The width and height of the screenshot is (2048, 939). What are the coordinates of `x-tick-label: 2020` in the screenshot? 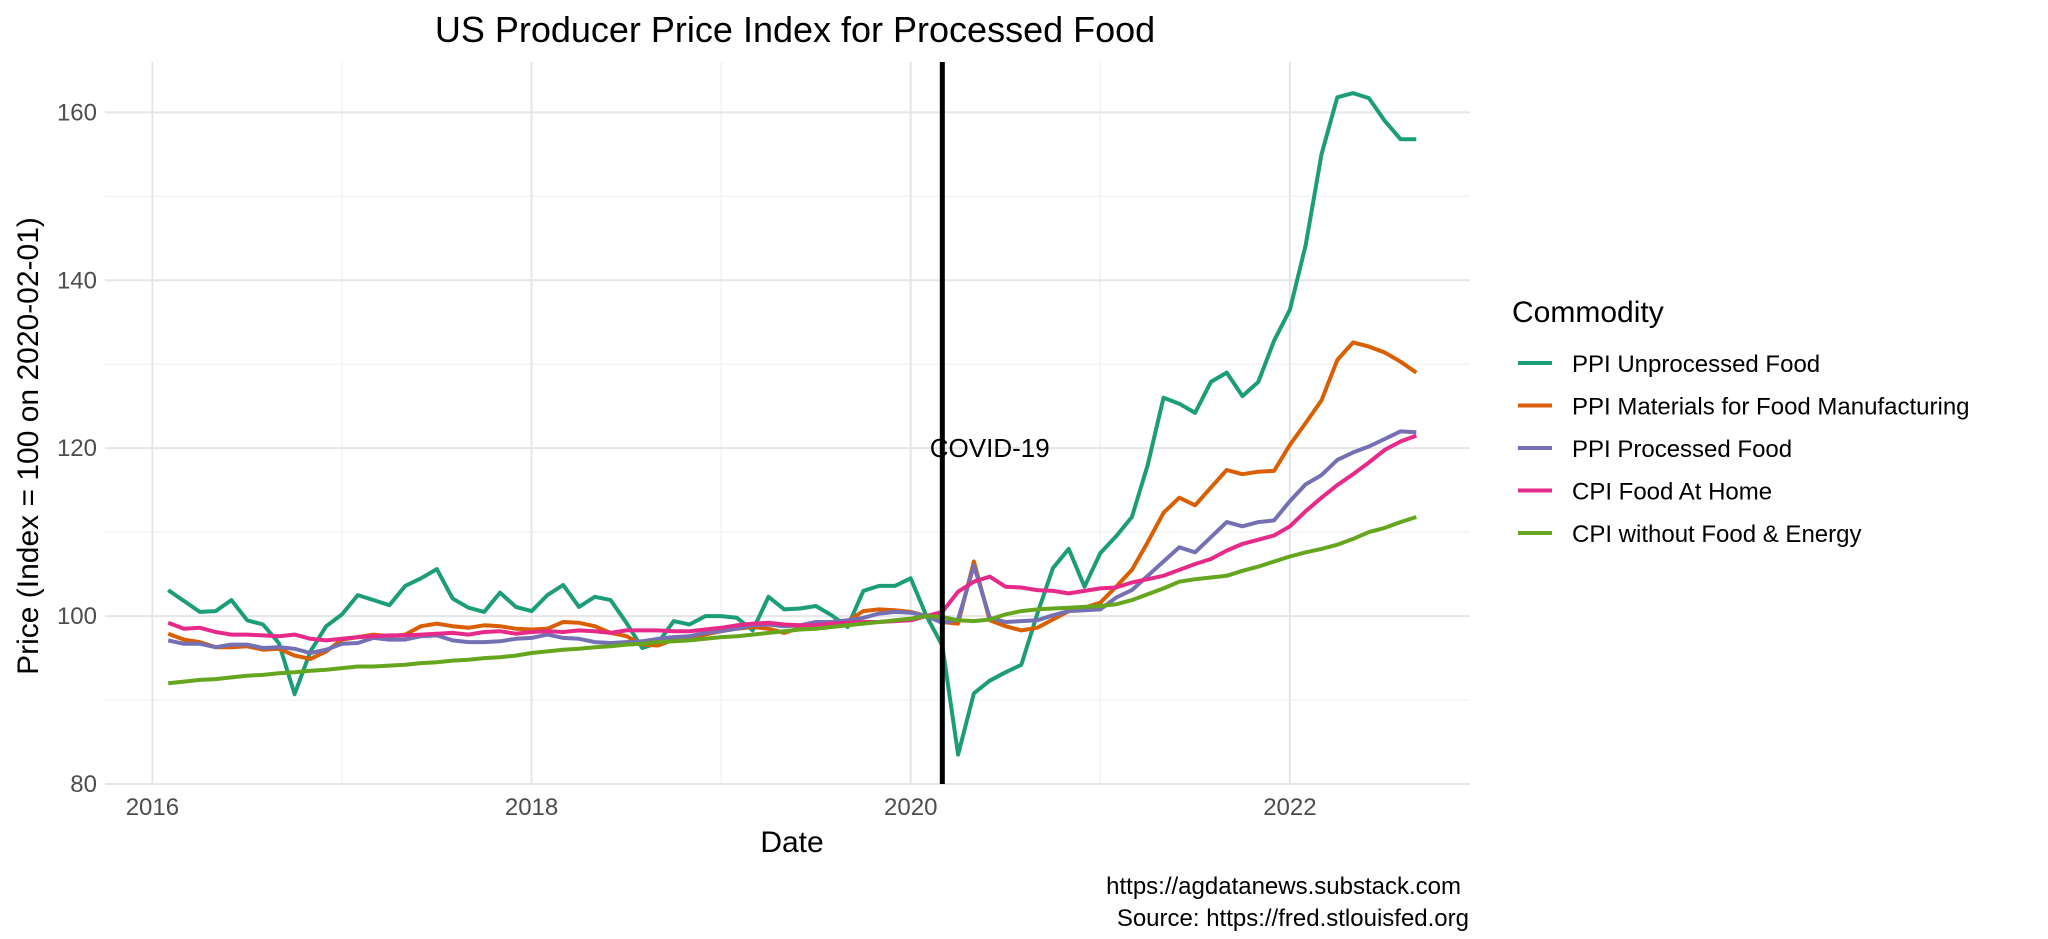 It's located at (910, 807).